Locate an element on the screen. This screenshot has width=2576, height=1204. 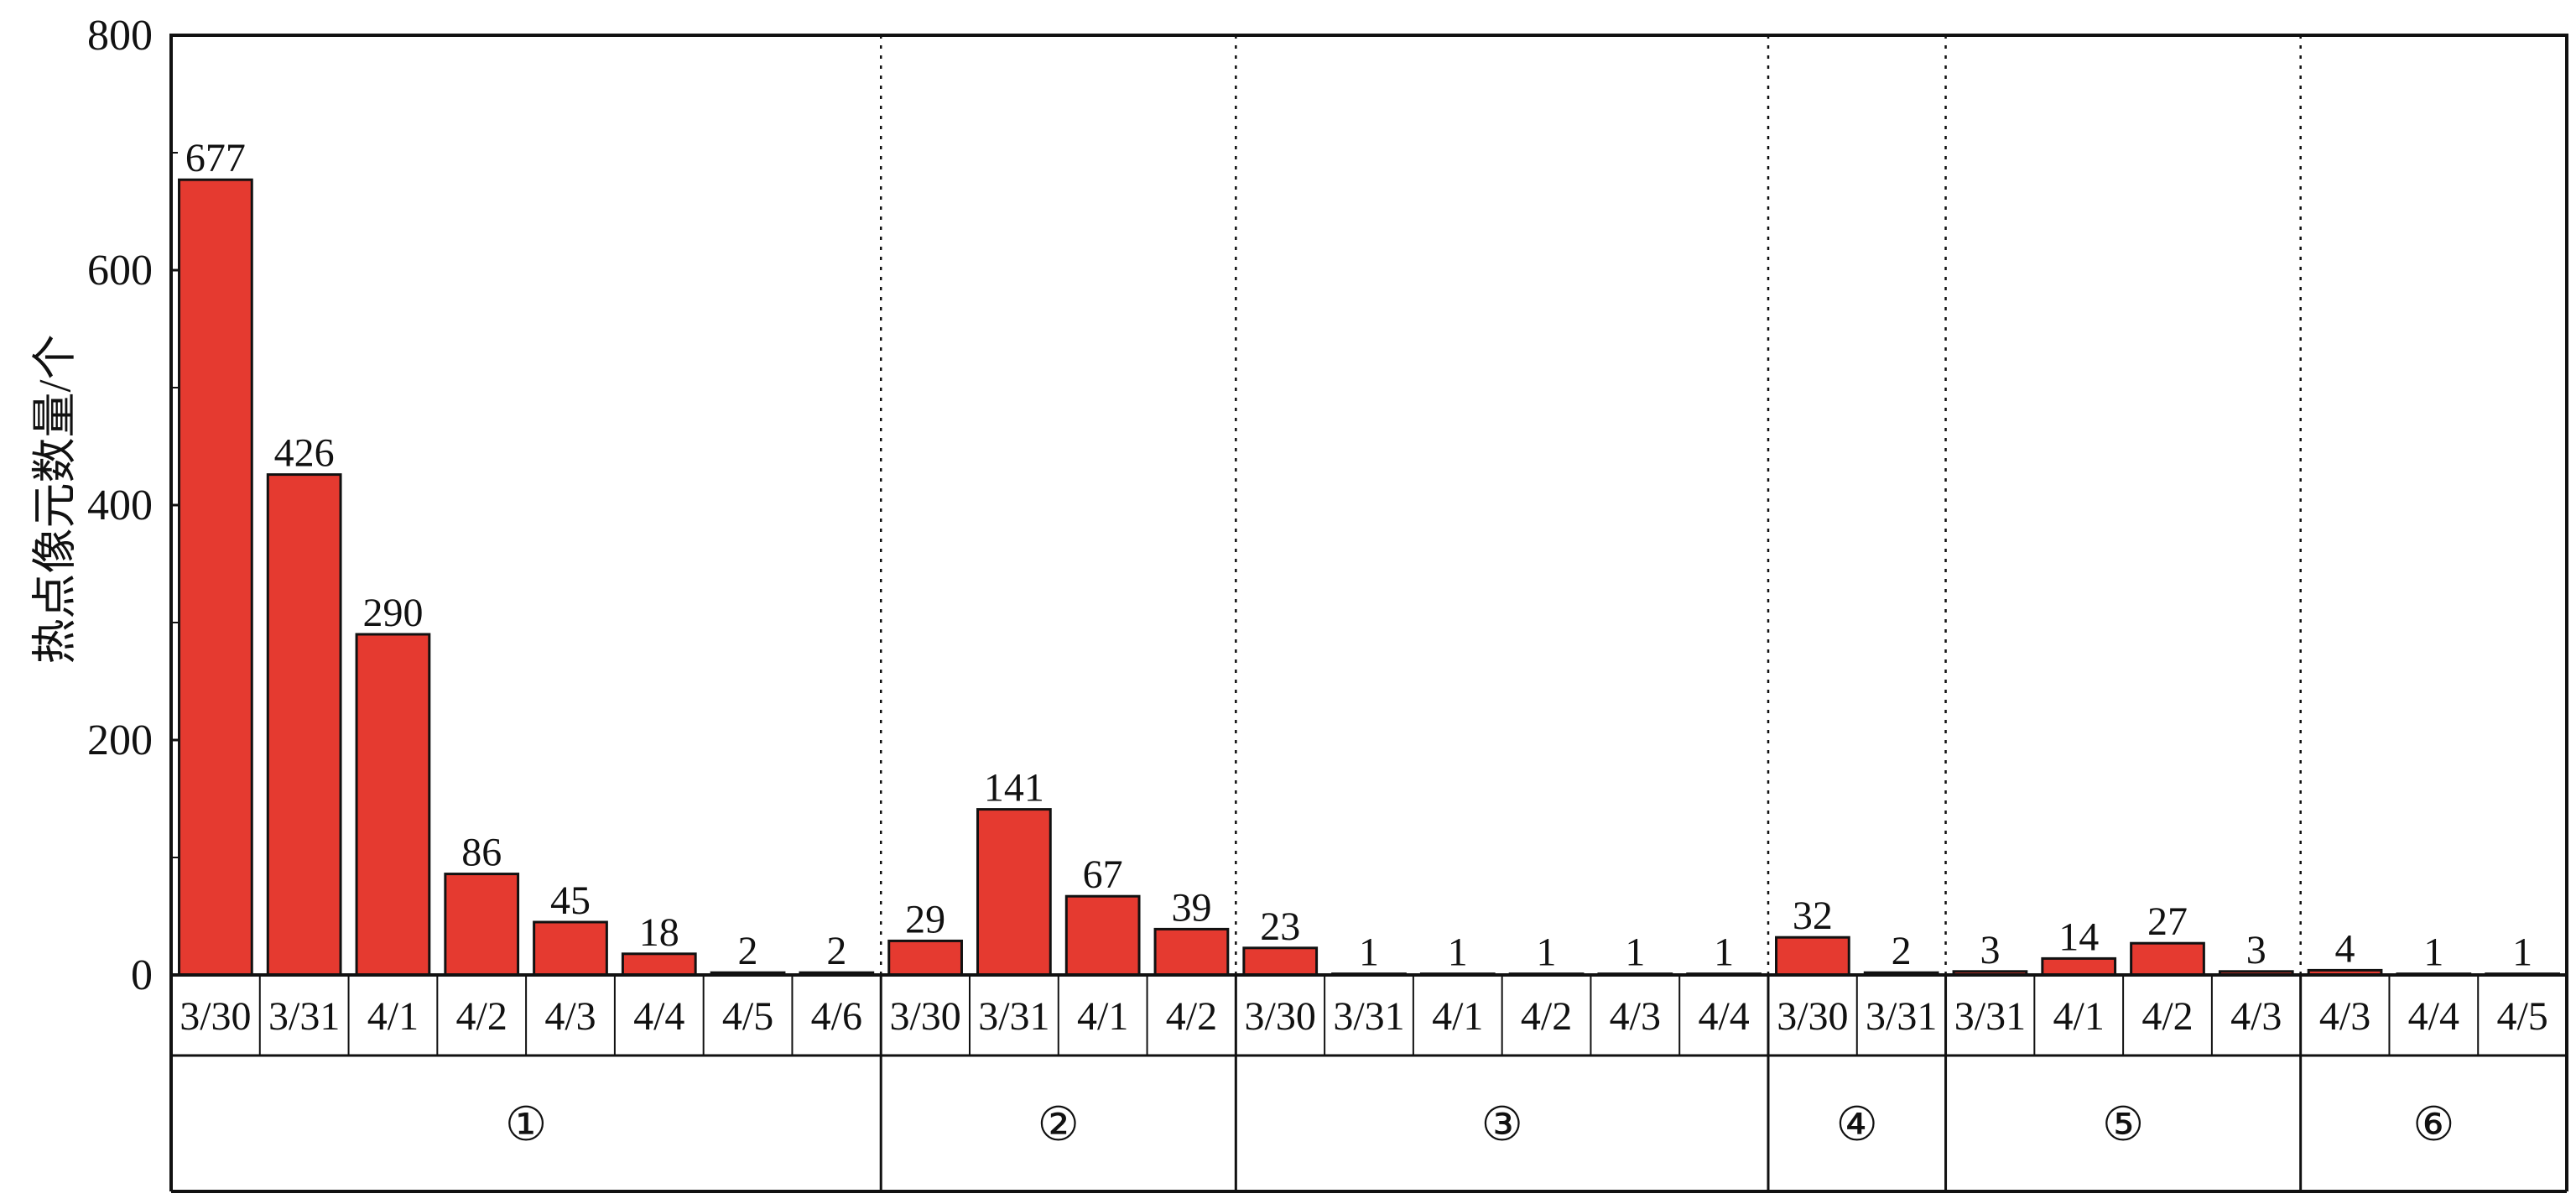
category-label: 4/6 is located at coordinates (836, 1016).